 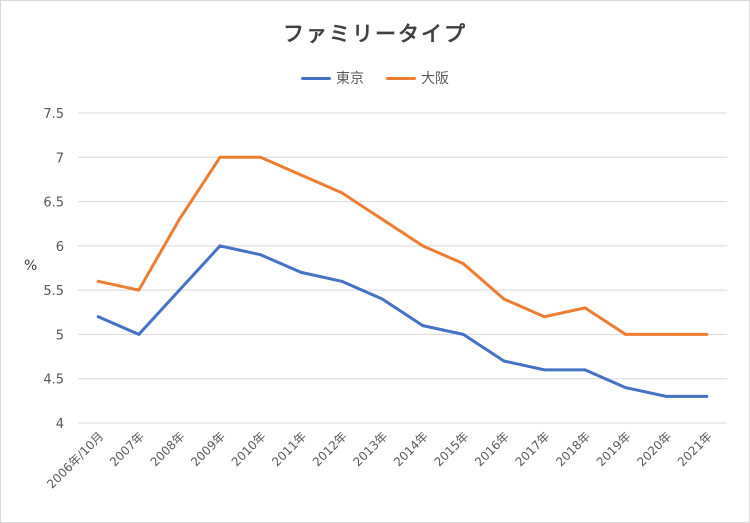 What do you see at coordinates (208, 449) in the screenshot?
I see `x-tick-label: 2009年` at bounding box center [208, 449].